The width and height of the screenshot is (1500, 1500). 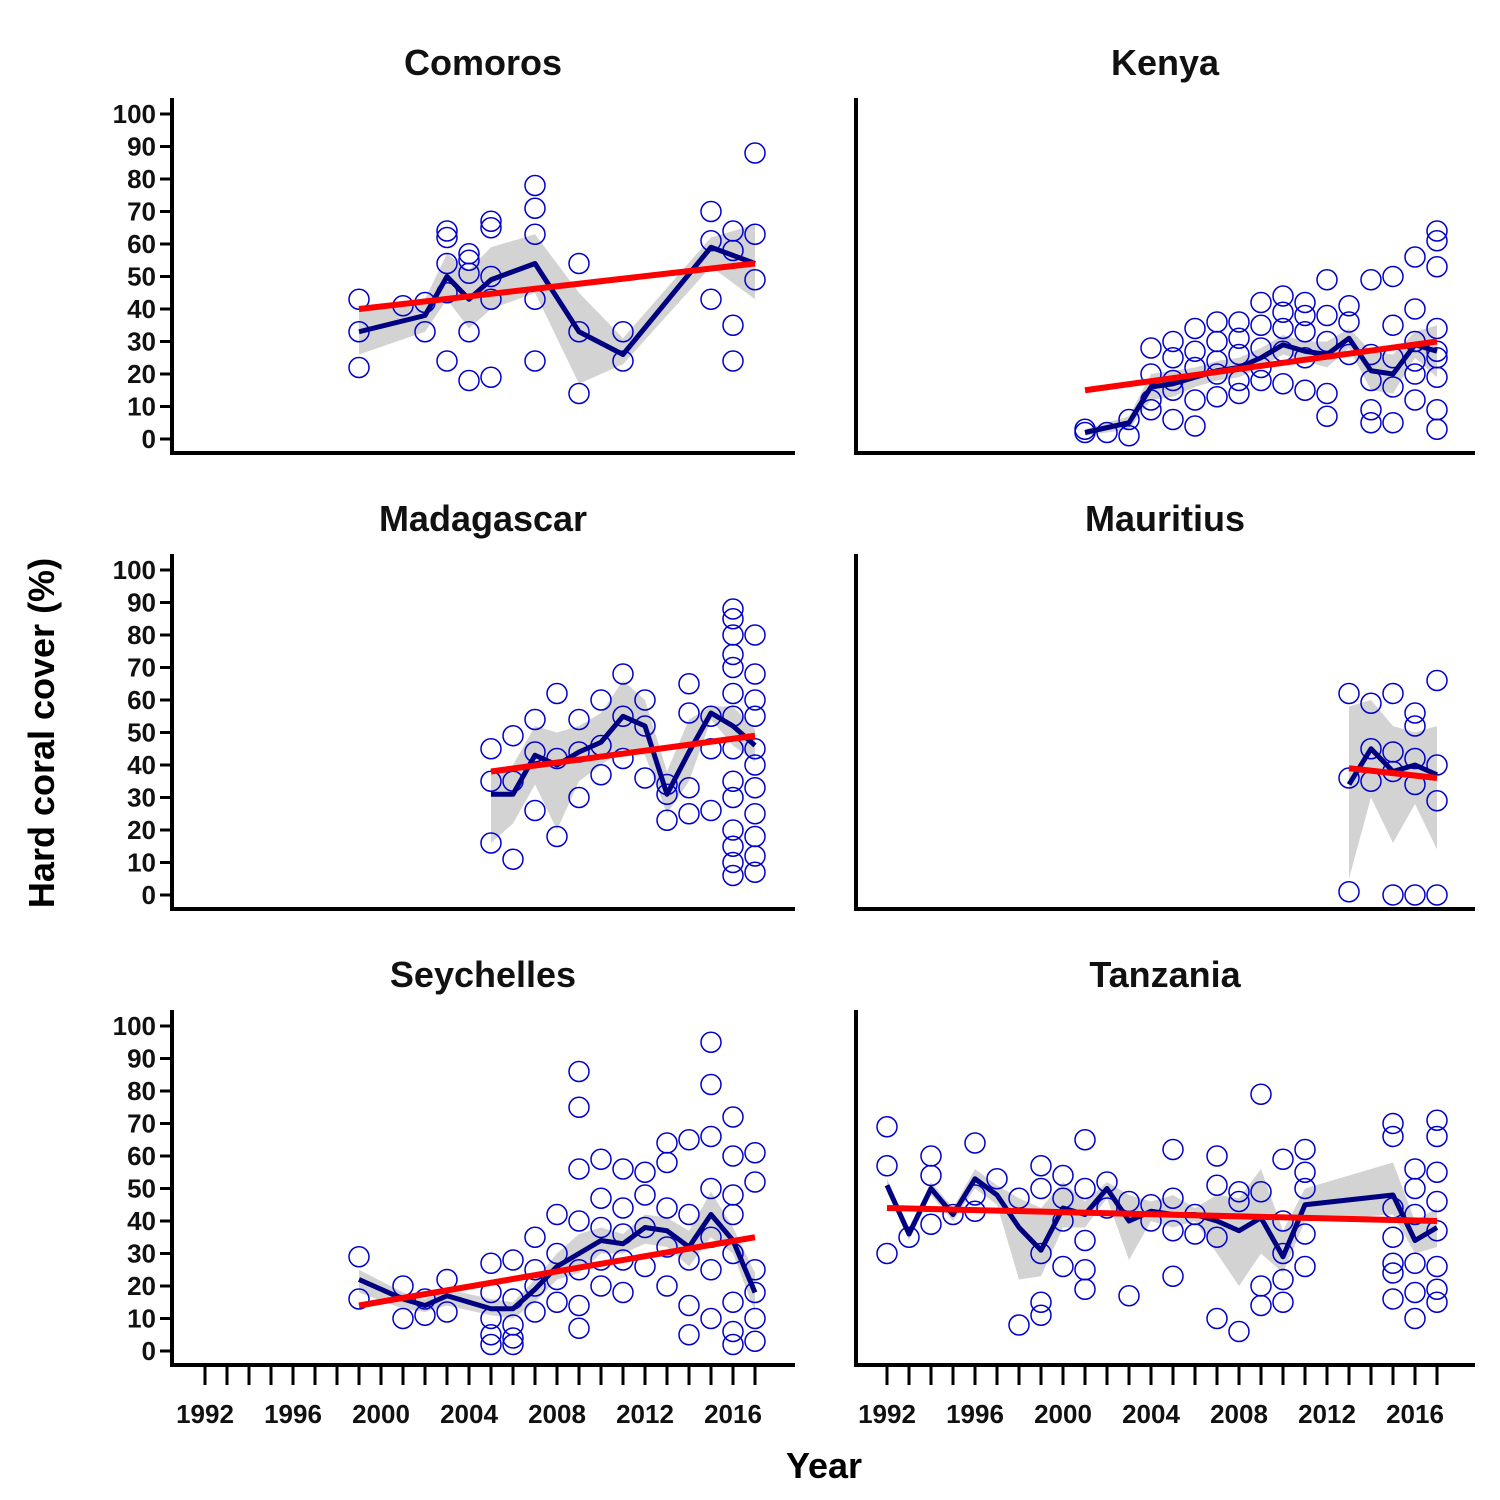 I want to click on x-tick-label: 2004, so click(x=1151, y=1414).